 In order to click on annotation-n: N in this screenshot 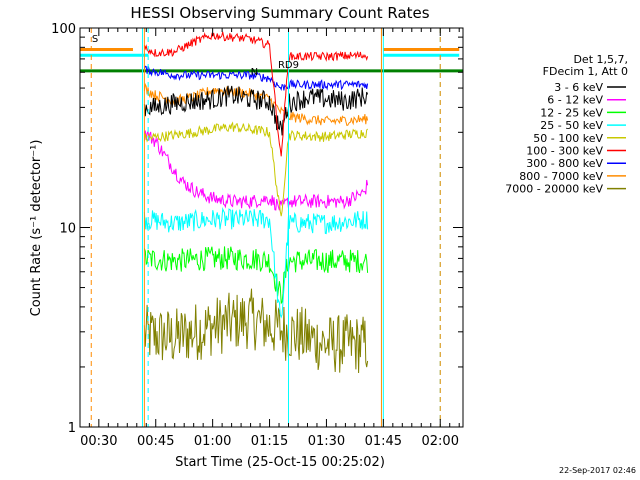, I will do `click(254, 72)`.